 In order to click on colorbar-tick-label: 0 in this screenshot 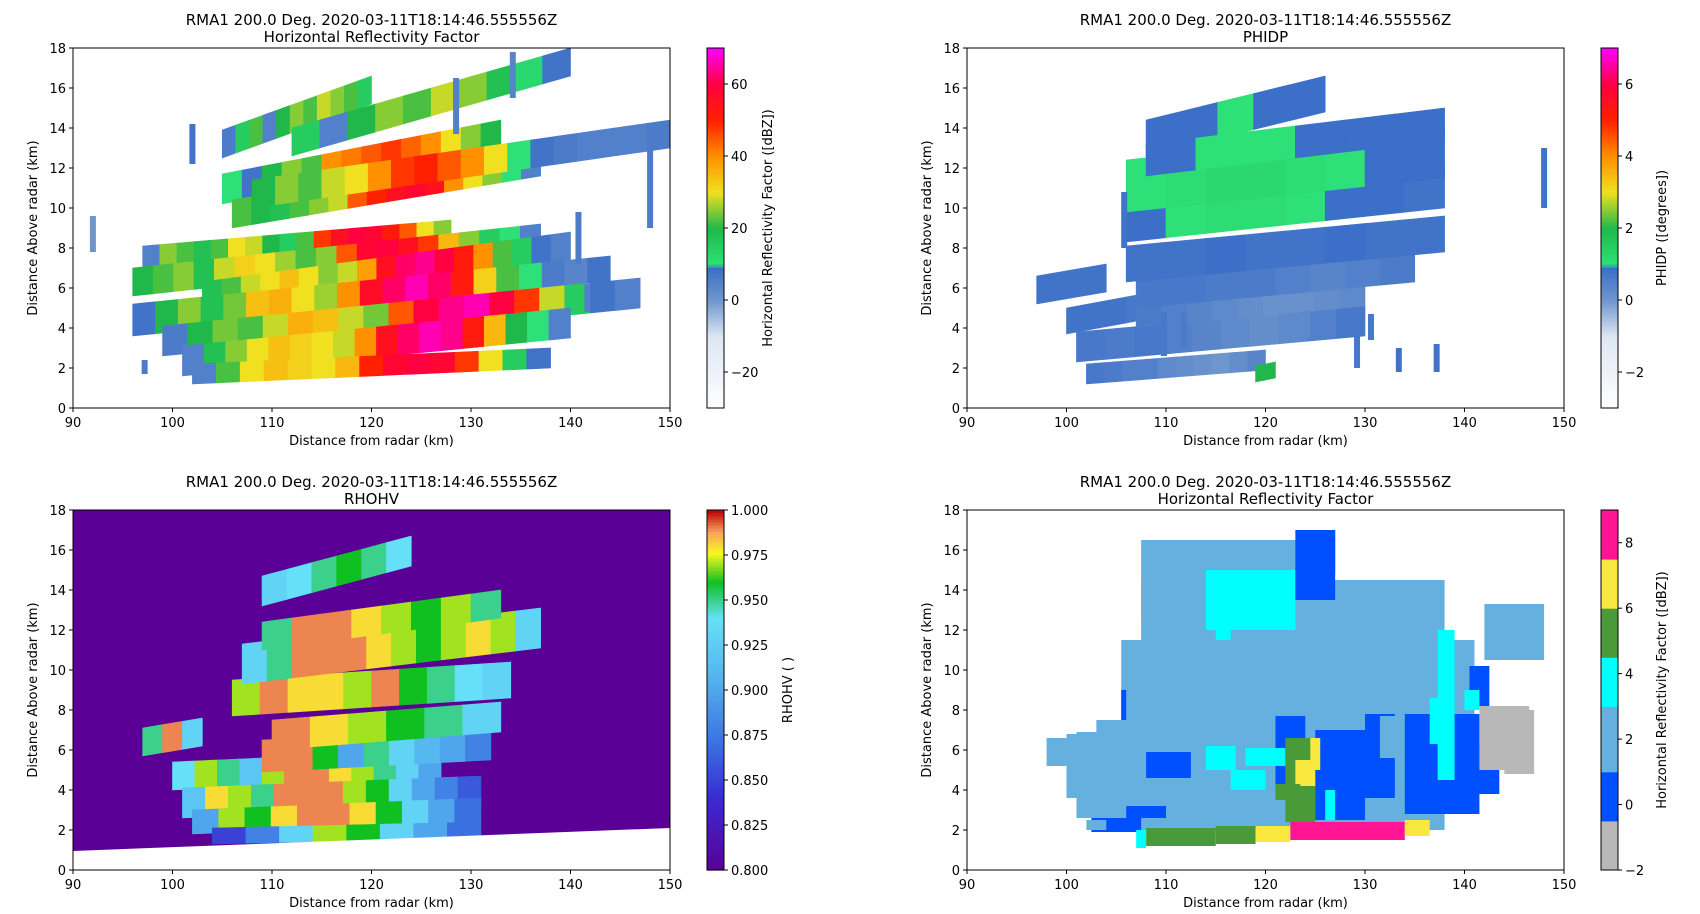, I will do `click(1629, 301)`.